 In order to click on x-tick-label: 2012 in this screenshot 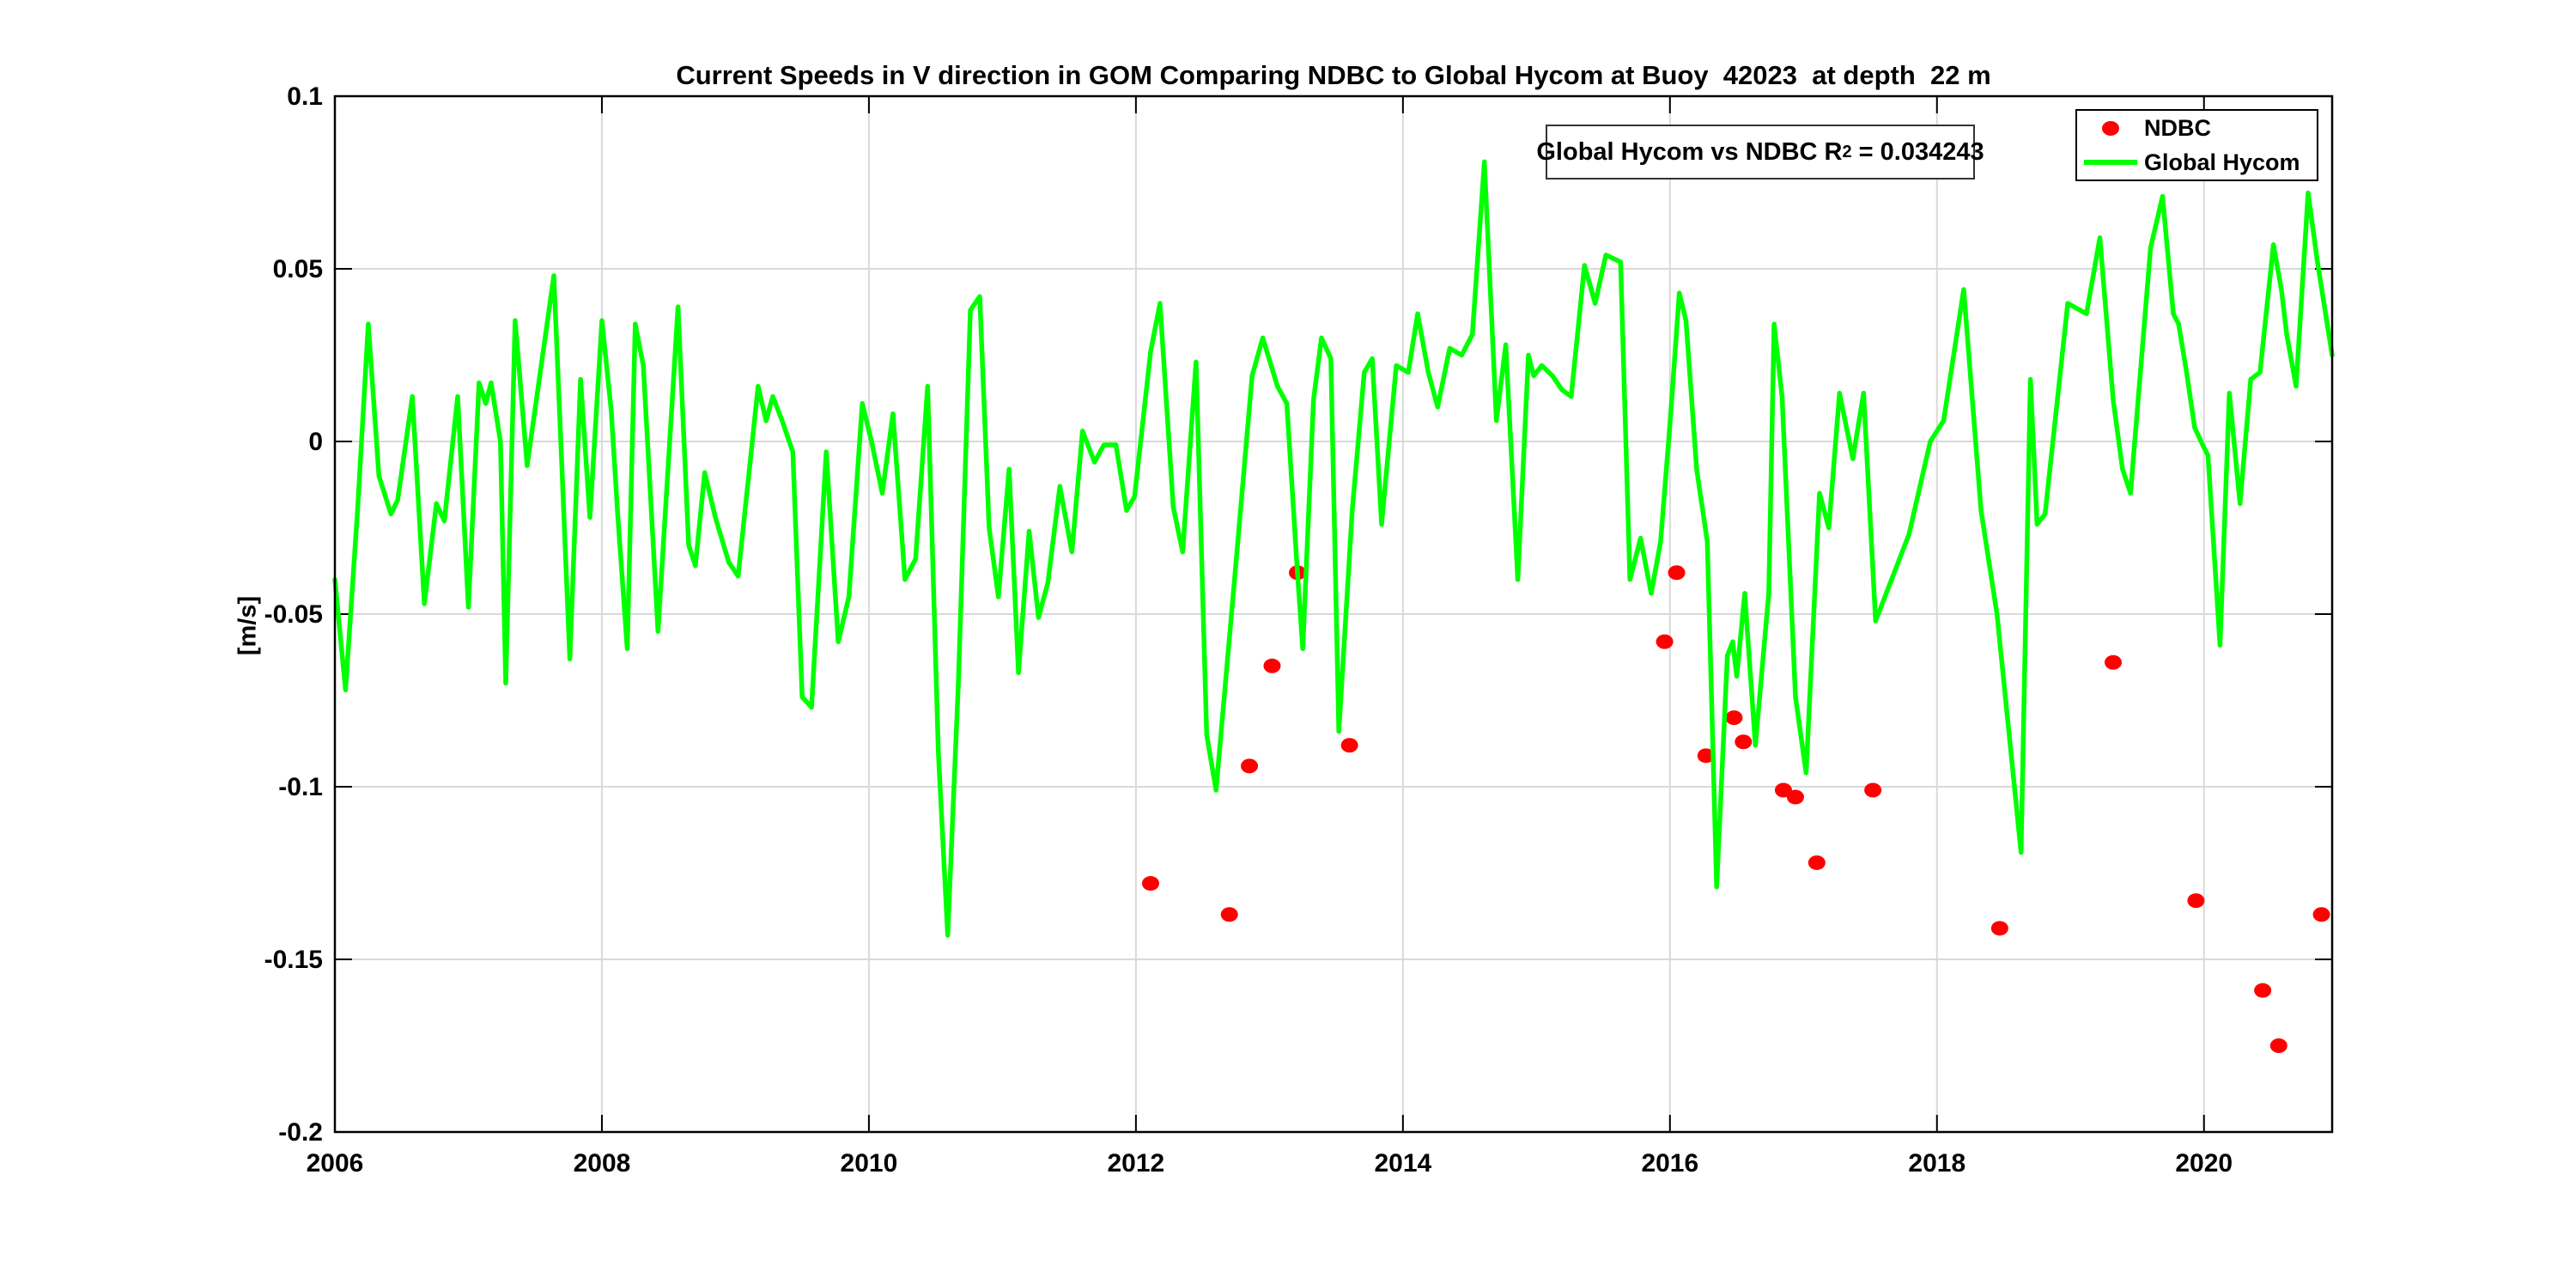, I will do `click(1136, 1163)`.